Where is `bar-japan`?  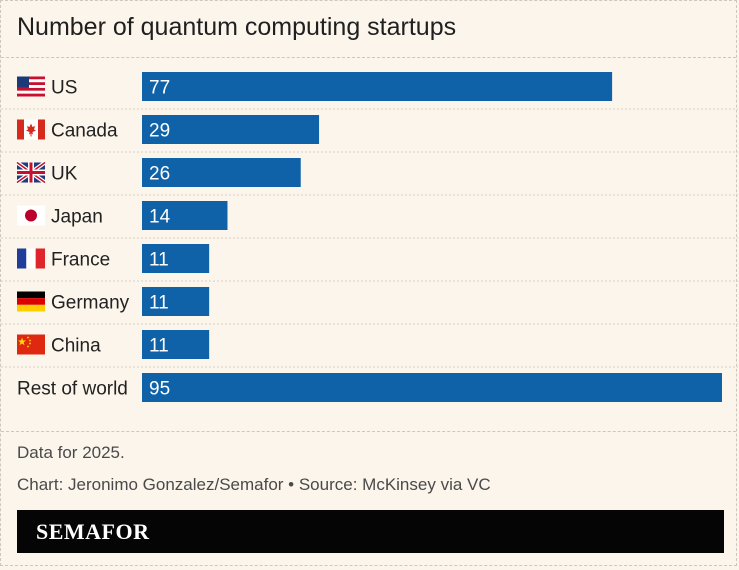
bar-japan is located at coordinates (185, 215).